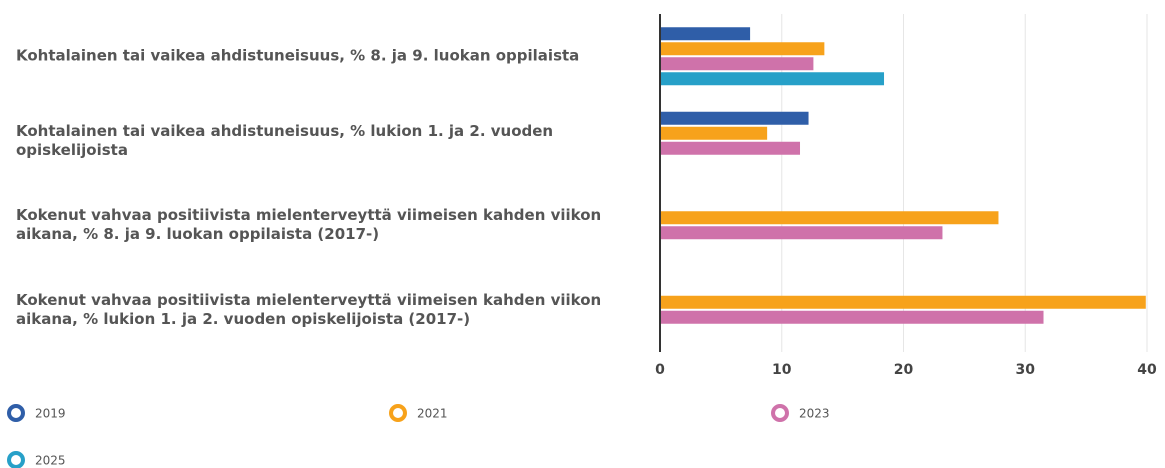  I want to click on x-tick-label: 20, so click(904, 370).